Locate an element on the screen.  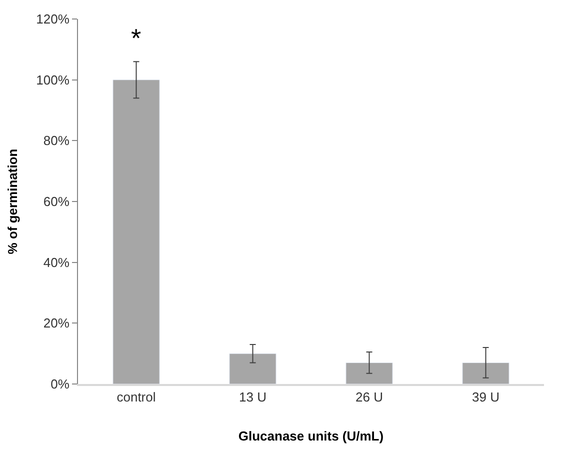
x-tick-label: 39 U is located at coordinates (486, 397).